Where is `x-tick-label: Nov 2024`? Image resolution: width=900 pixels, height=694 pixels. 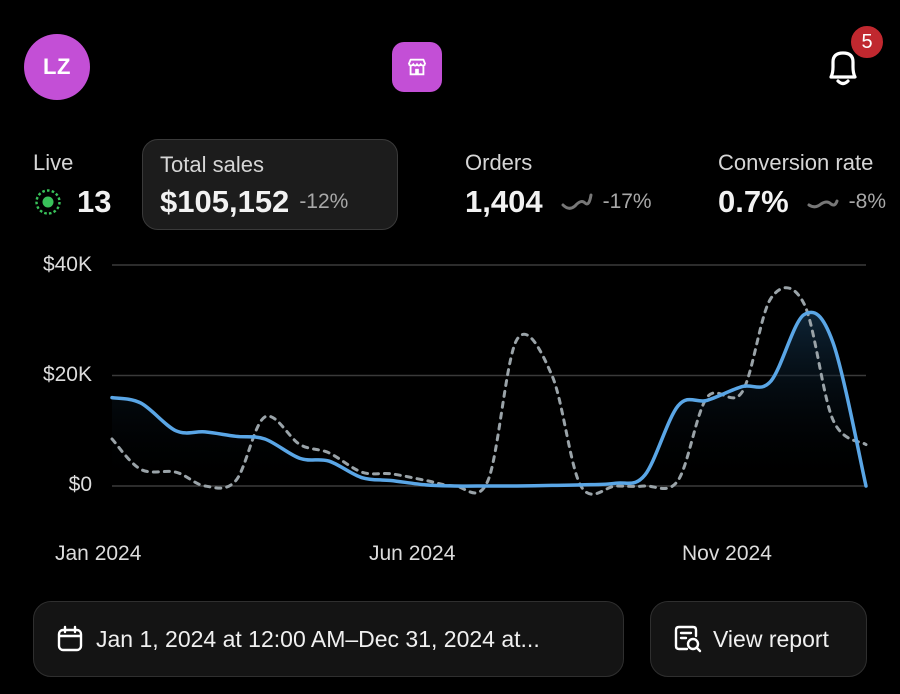
x-tick-label: Nov 2024 is located at coordinates (727, 553).